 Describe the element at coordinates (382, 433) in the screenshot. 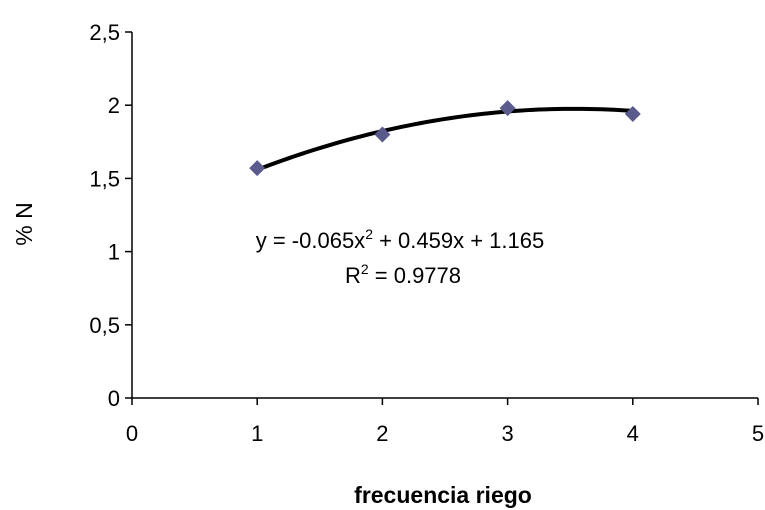

I see `x-tick-label: 2` at that location.